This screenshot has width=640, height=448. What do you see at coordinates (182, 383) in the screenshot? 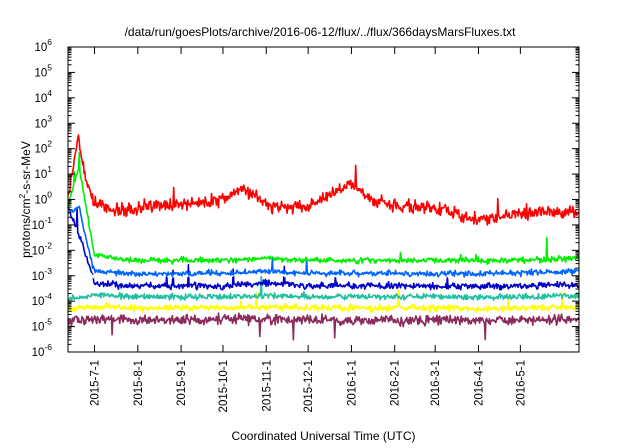
I see `x-tick-label: 2015-9-1` at bounding box center [182, 383].